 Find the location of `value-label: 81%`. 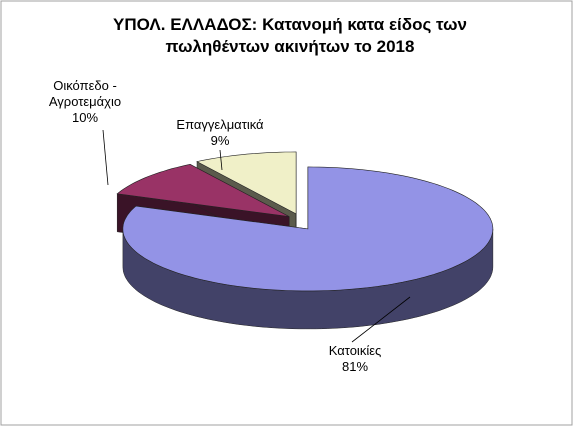

value-label: 81% is located at coordinates (355, 366).